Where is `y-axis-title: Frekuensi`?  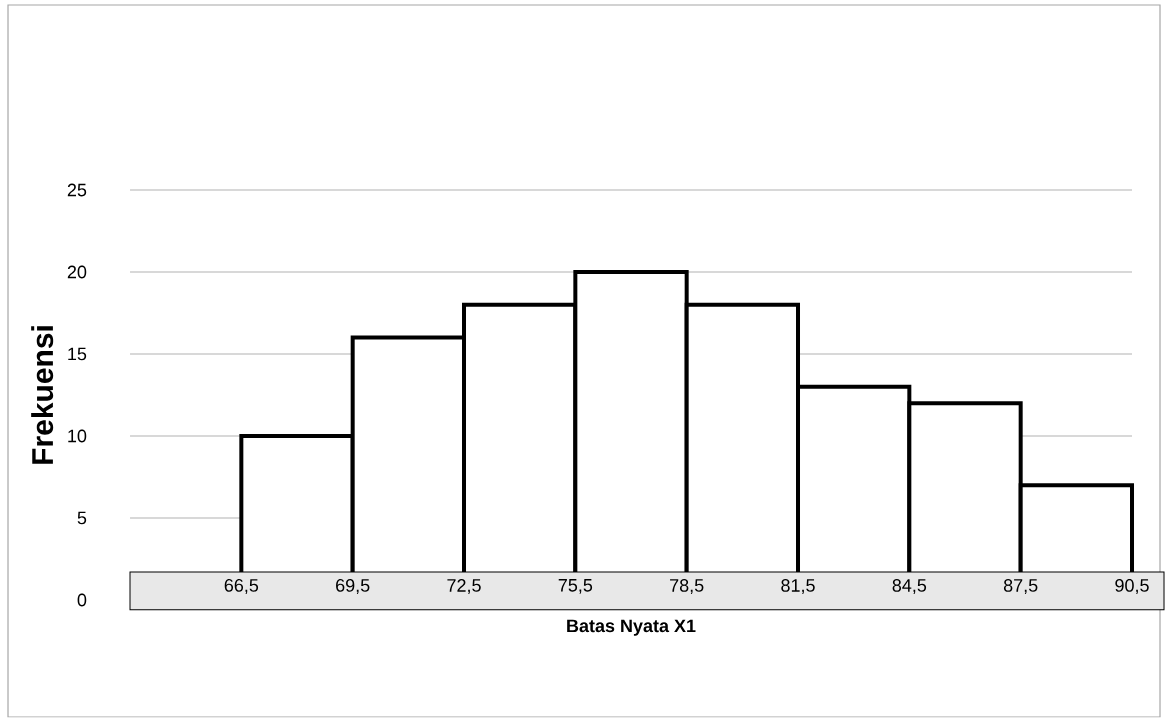
y-axis-title: Frekuensi is located at coordinates (42, 395).